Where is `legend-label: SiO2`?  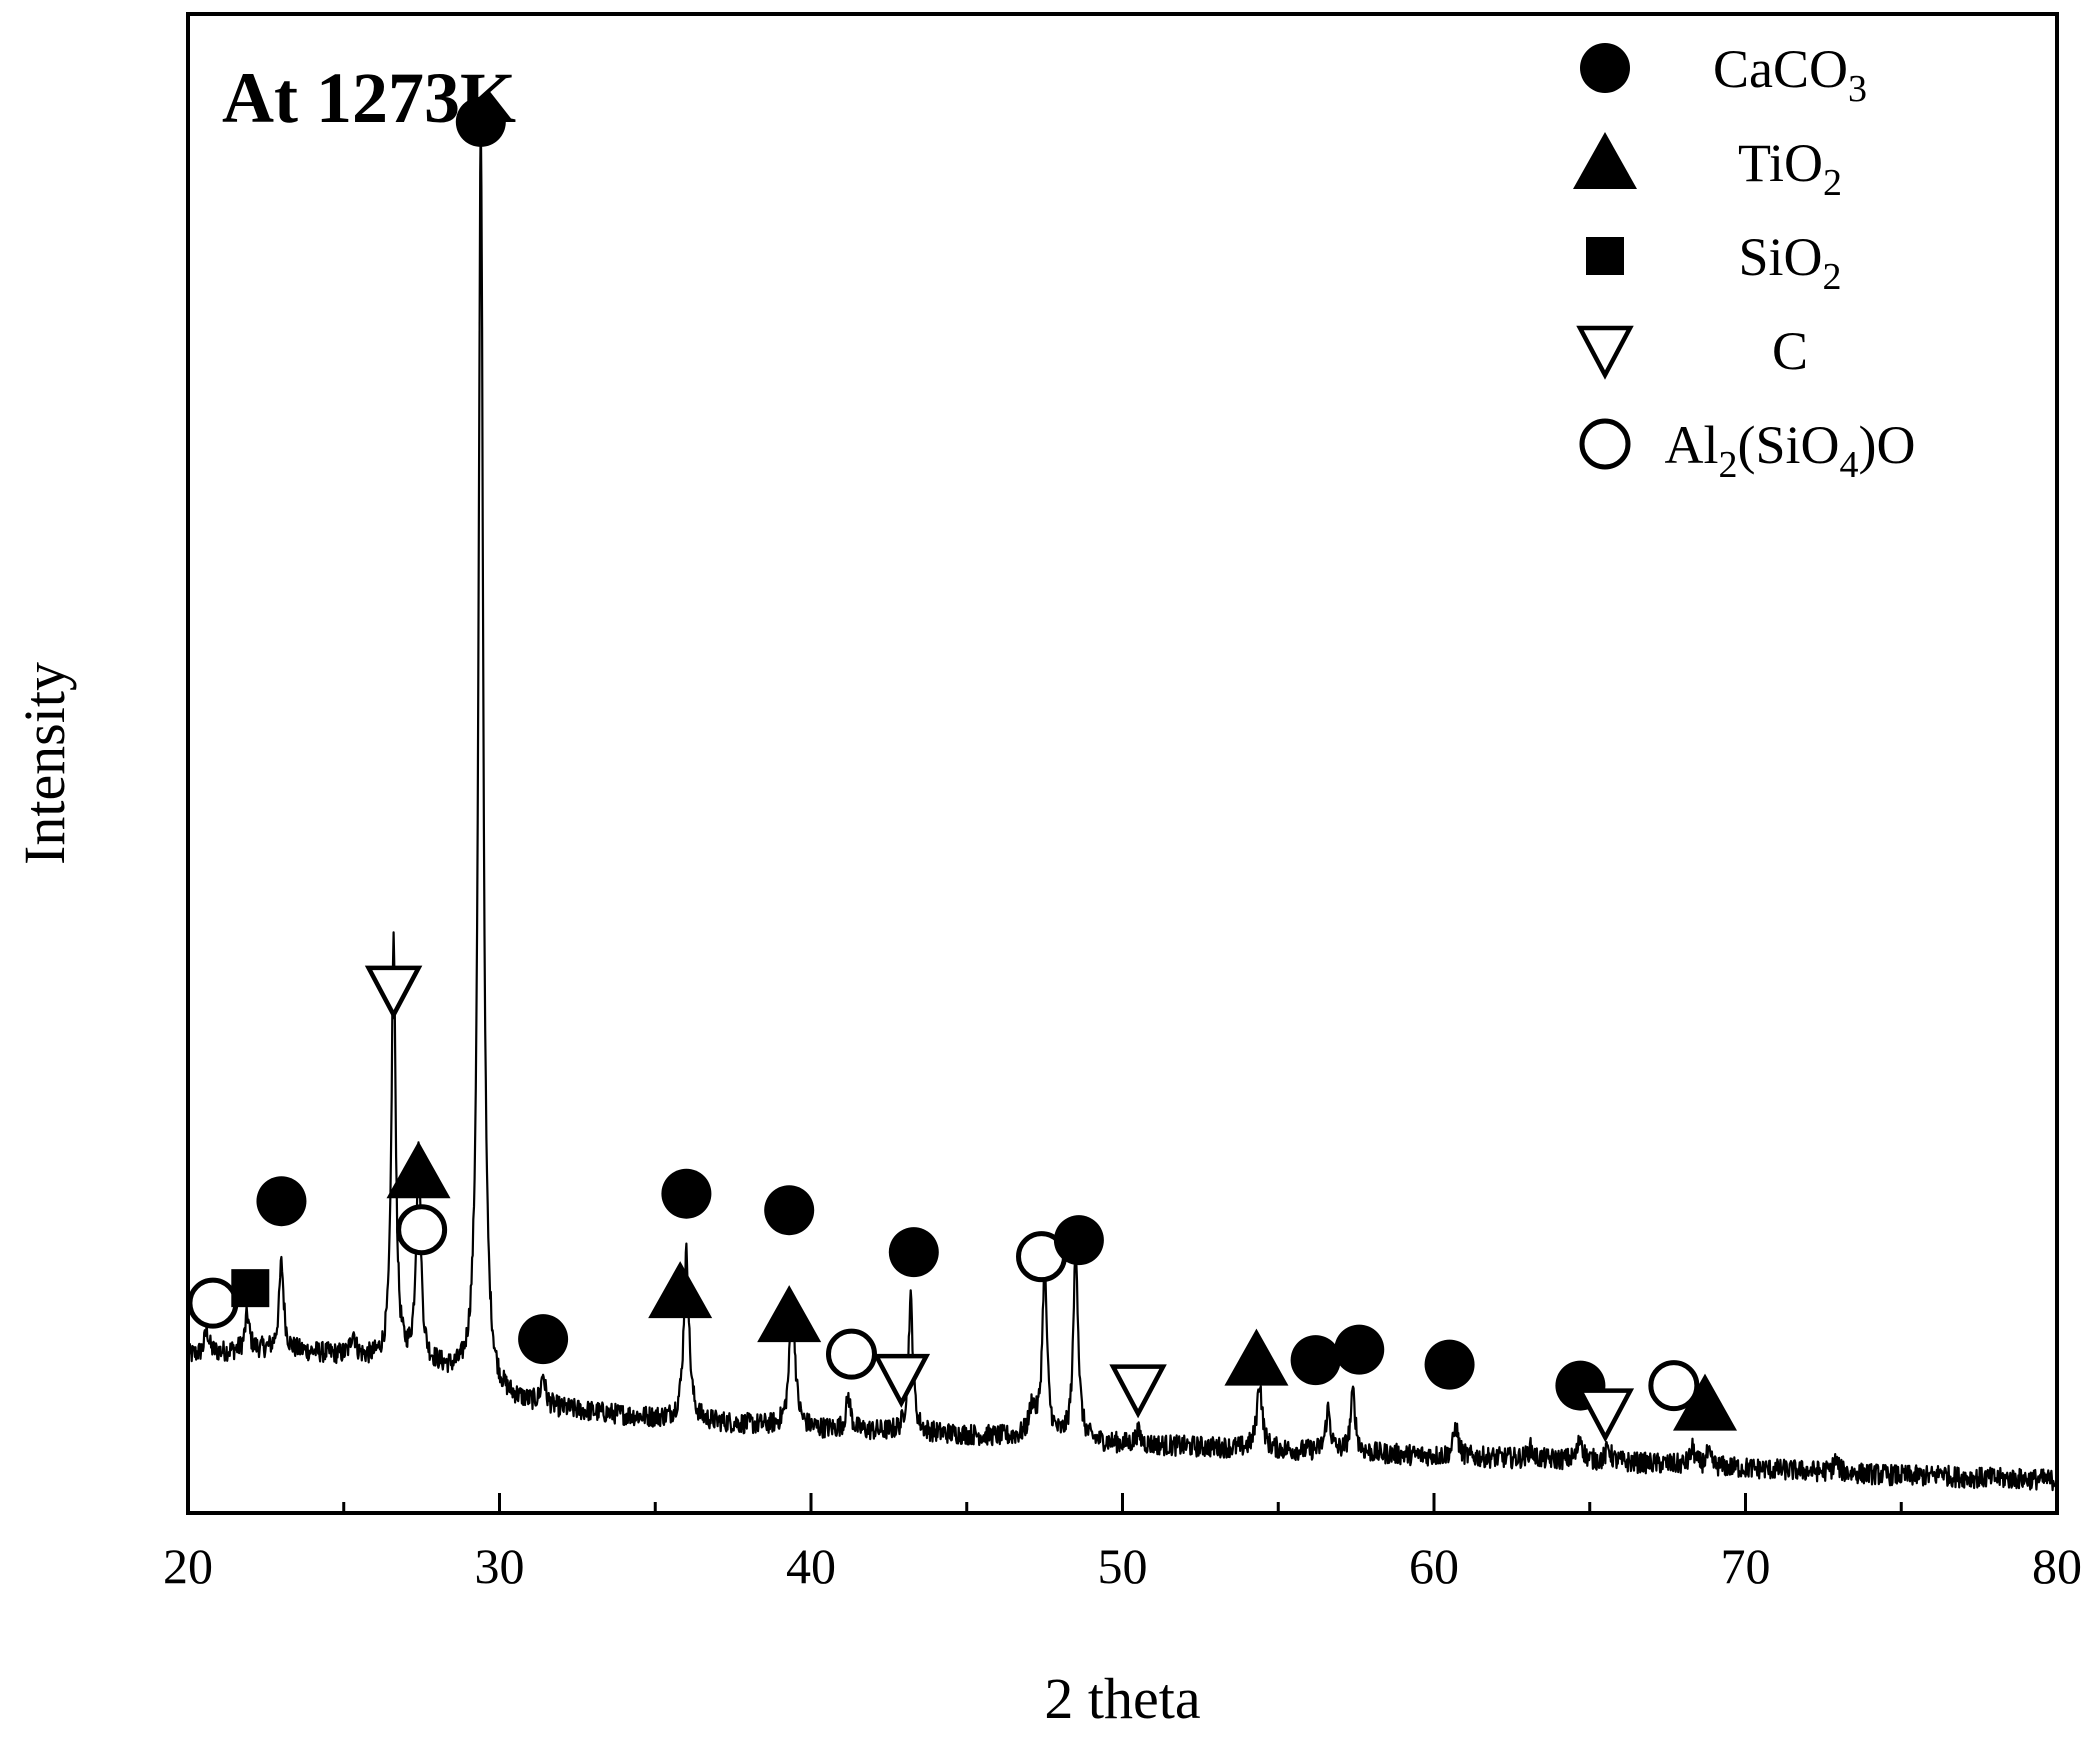 legend-label: SiO2 is located at coordinates (1789, 262).